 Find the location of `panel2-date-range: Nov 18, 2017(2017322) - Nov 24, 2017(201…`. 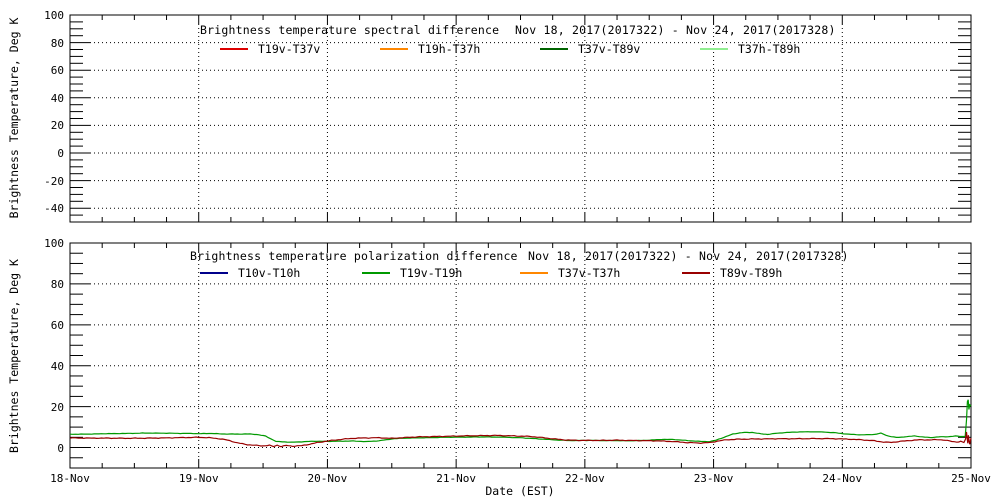

panel2-date-range: Nov 18, 2017(2017322) - Nov 24, 2017(201… is located at coordinates (688, 256).